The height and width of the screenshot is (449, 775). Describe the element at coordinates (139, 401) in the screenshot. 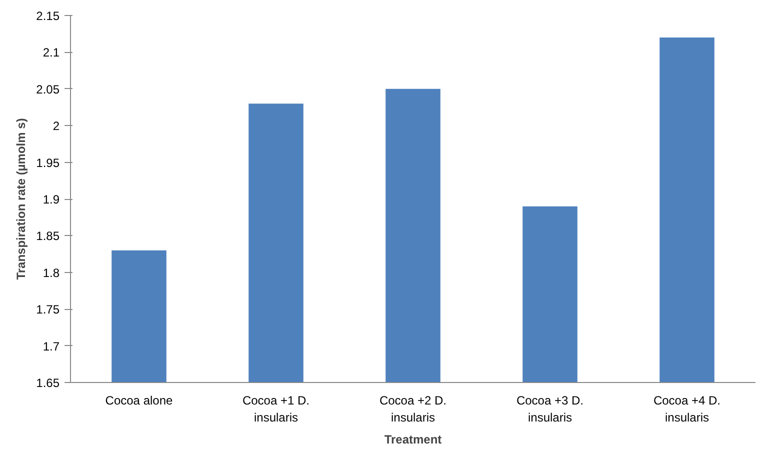

I see `x-tick-label: Cocoa alone` at that location.